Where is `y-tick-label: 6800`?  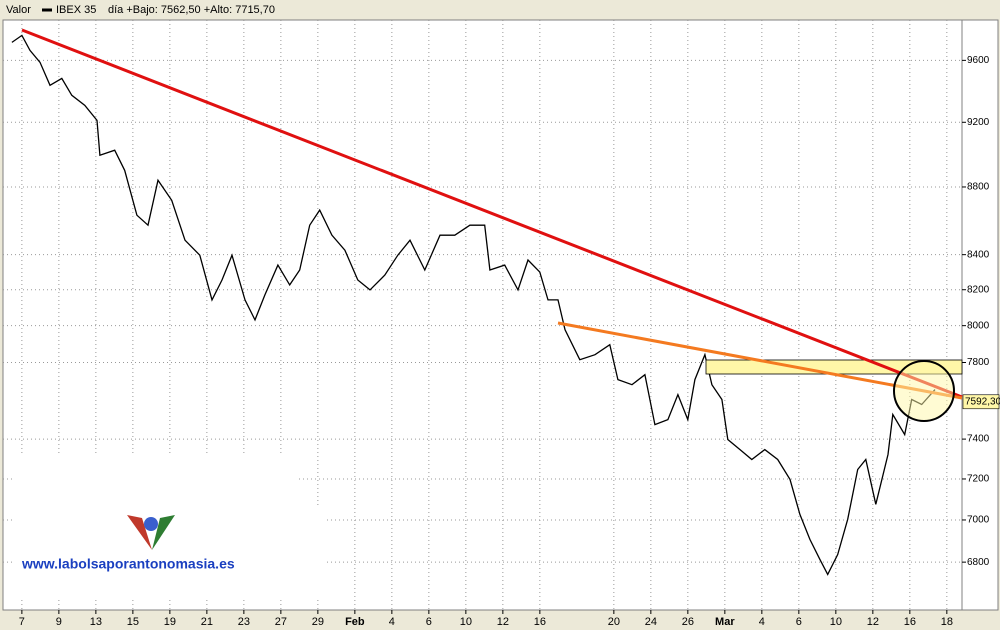 y-tick-label: 6800 is located at coordinates (978, 562).